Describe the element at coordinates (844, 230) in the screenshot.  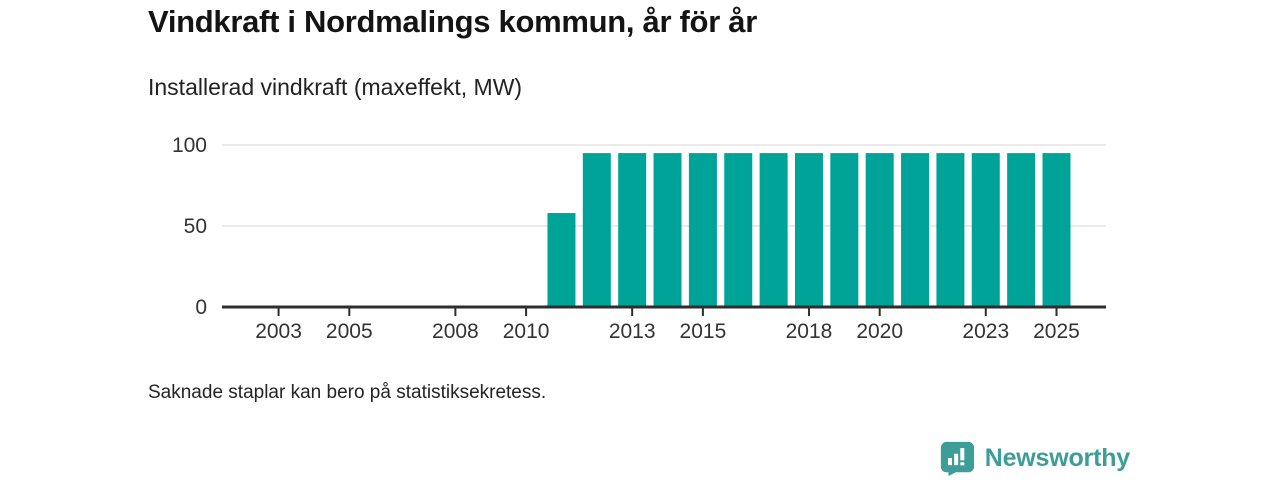
I see `bar-2019` at that location.